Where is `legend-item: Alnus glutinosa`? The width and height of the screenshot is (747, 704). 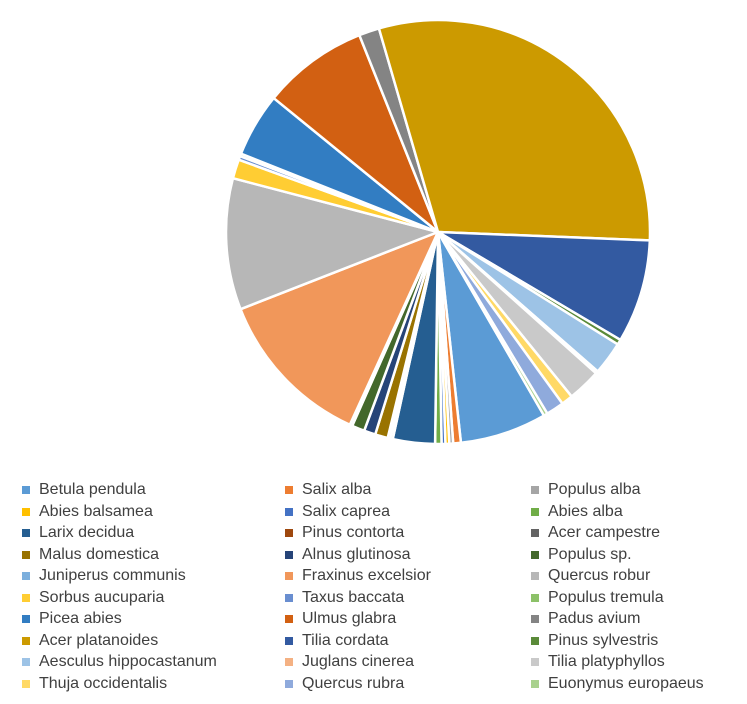 legend-item: Alnus glutinosa is located at coordinates (348, 555).